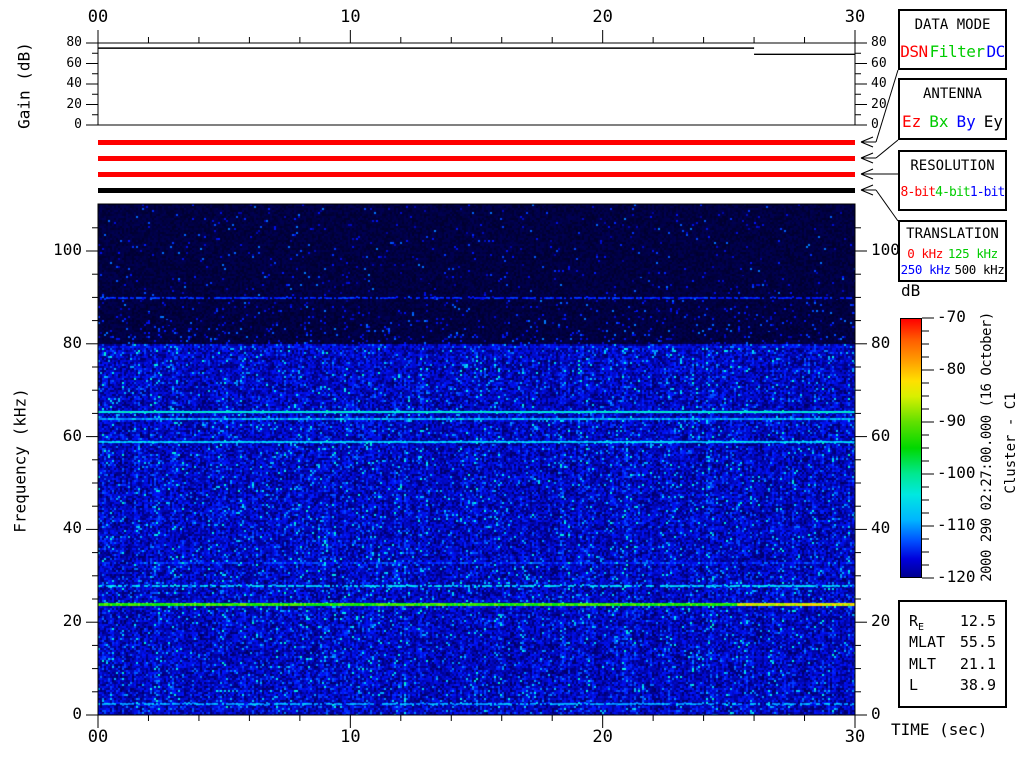 The height and width of the screenshot is (768, 1024). I want to click on option-filter: Filter, so click(957, 51).